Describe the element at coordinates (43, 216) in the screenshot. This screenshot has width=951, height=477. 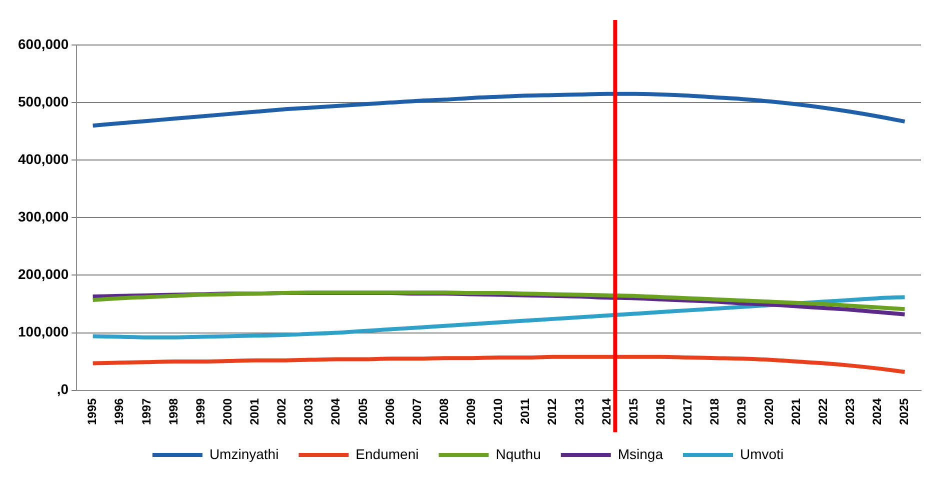
I see `y-tick-label: 300,000` at that location.